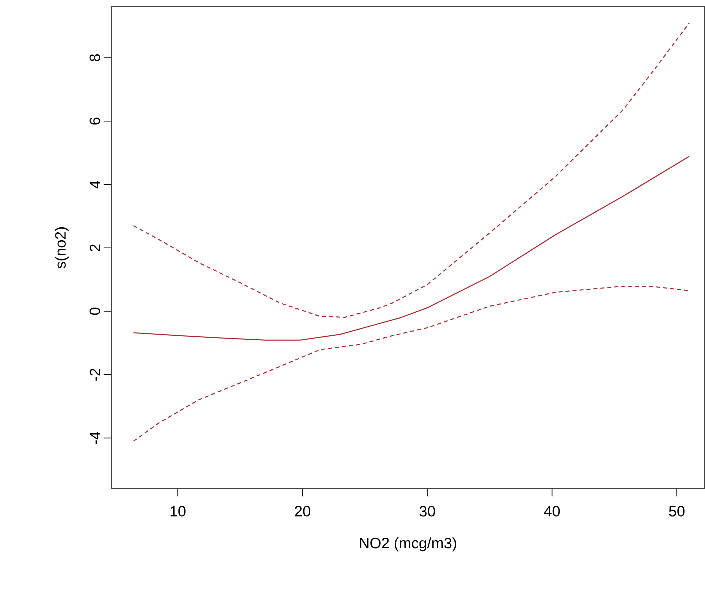 The width and height of the screenshot is (705, 600). What do you see at coordinates (95, 375) in the screenshot?
I see `y-tick-label: -2` at bounding box center [95, 375].